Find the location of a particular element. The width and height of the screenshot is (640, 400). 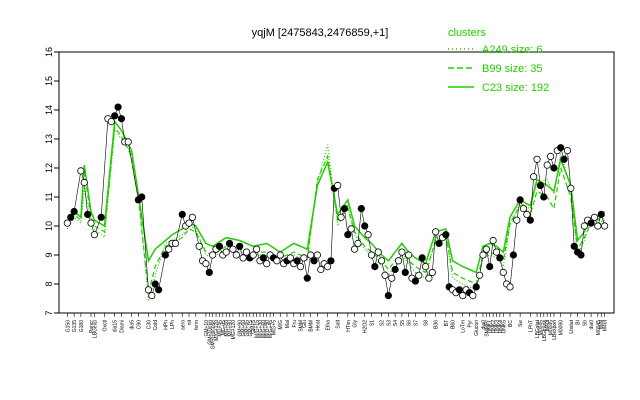

x-tick-label: B60 is located at coordinates (454, 324).